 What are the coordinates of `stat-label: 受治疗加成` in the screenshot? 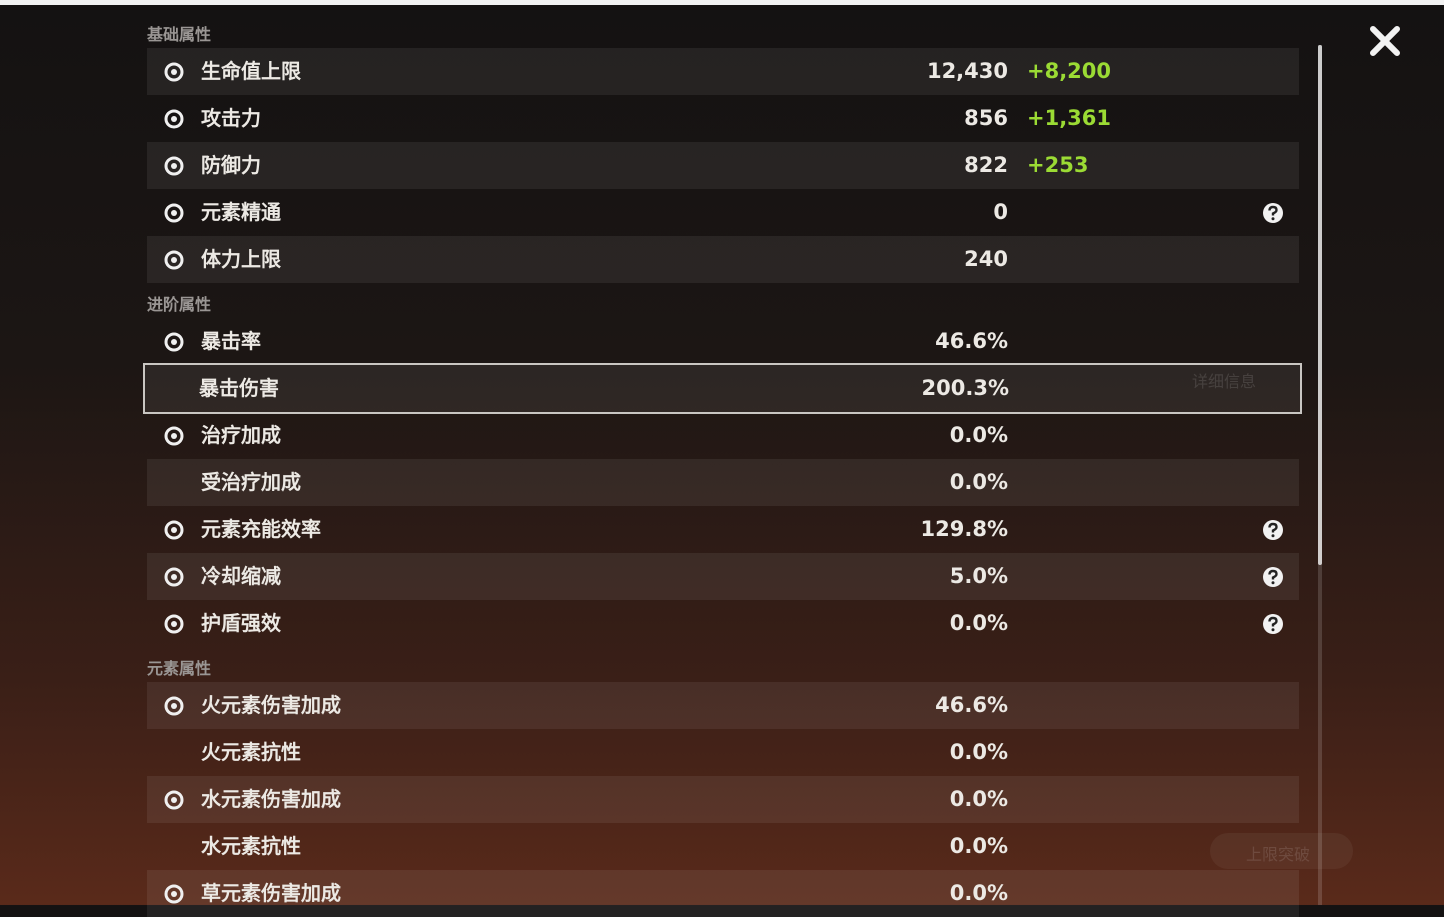 It's located at (251, 482).